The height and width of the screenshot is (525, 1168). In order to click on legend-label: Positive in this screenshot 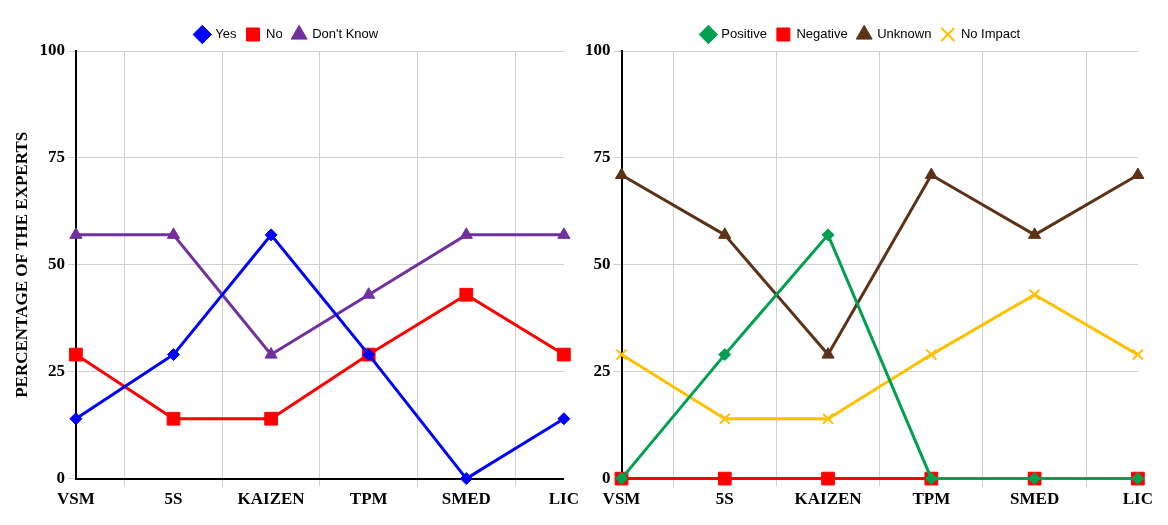, I will do `click(744, 34)`.